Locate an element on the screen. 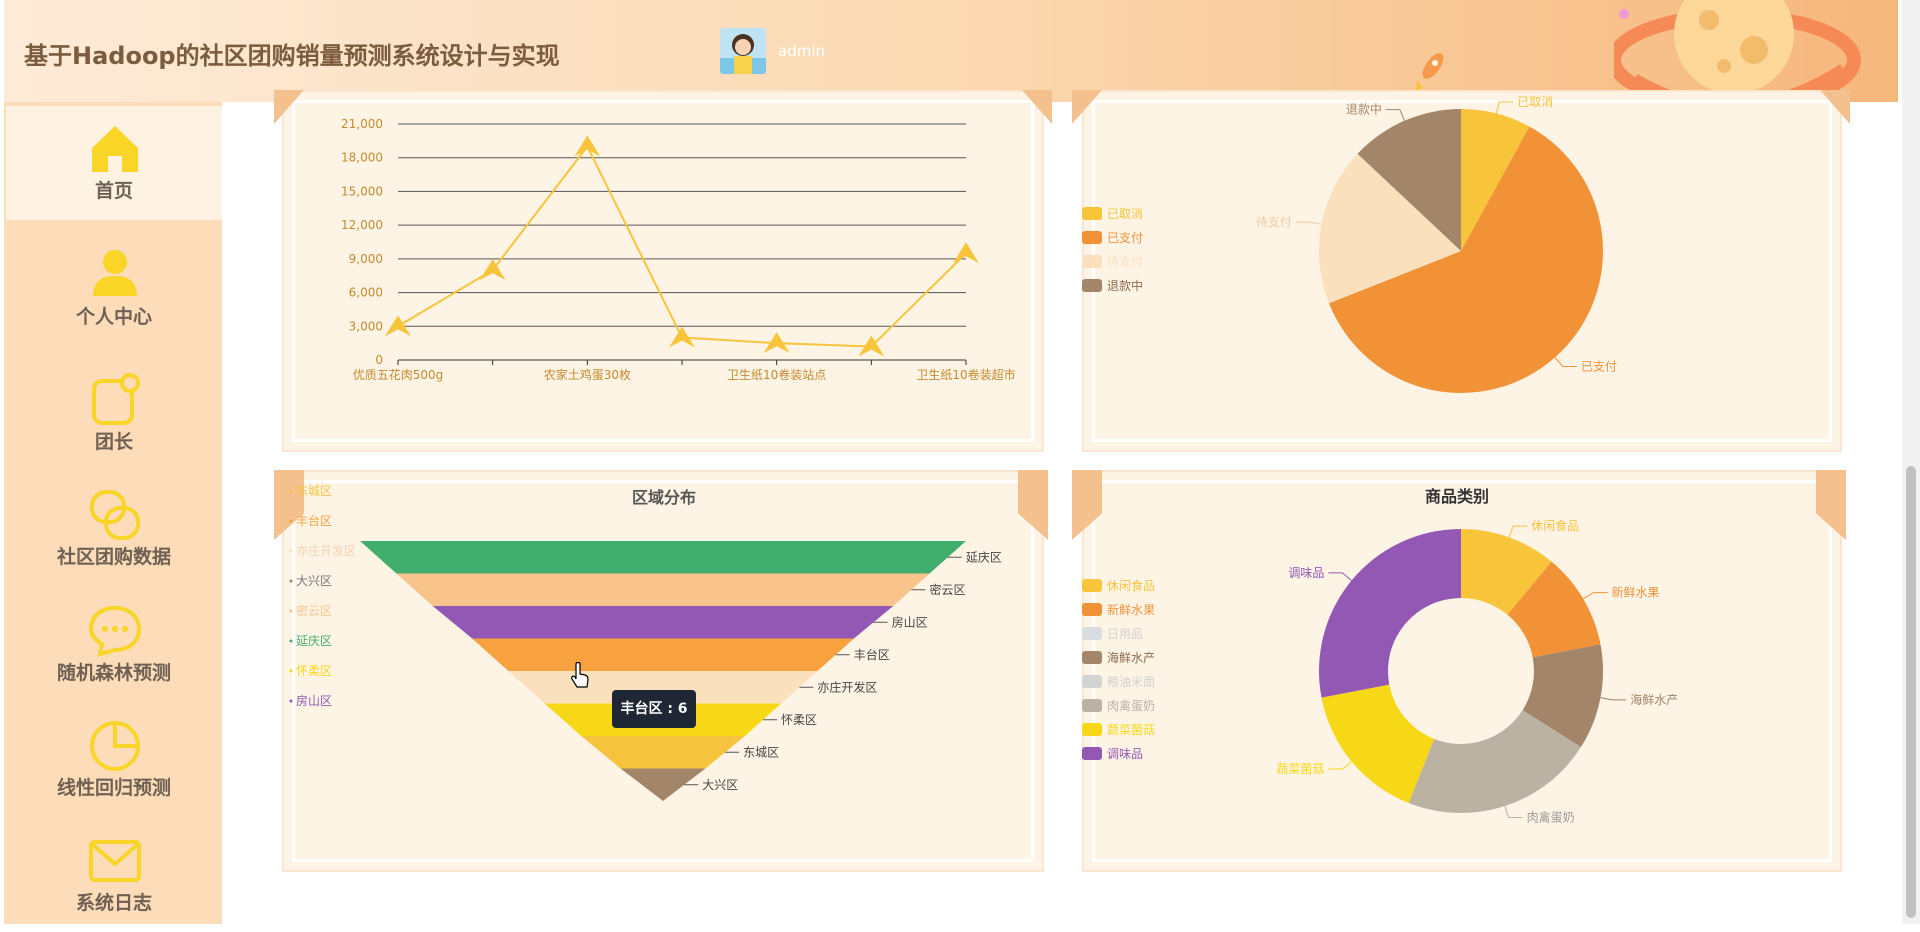  sidebar-item-leader: 团长 is located at coordinates (114, 414).